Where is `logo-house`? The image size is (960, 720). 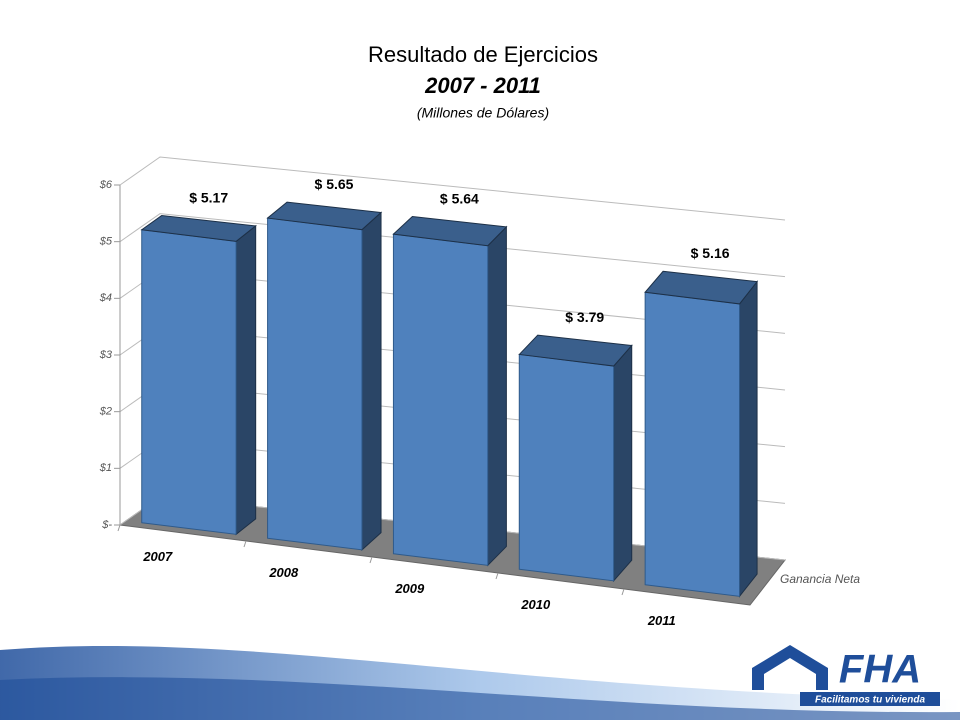 logo-house is located at coordinates (790, 667).